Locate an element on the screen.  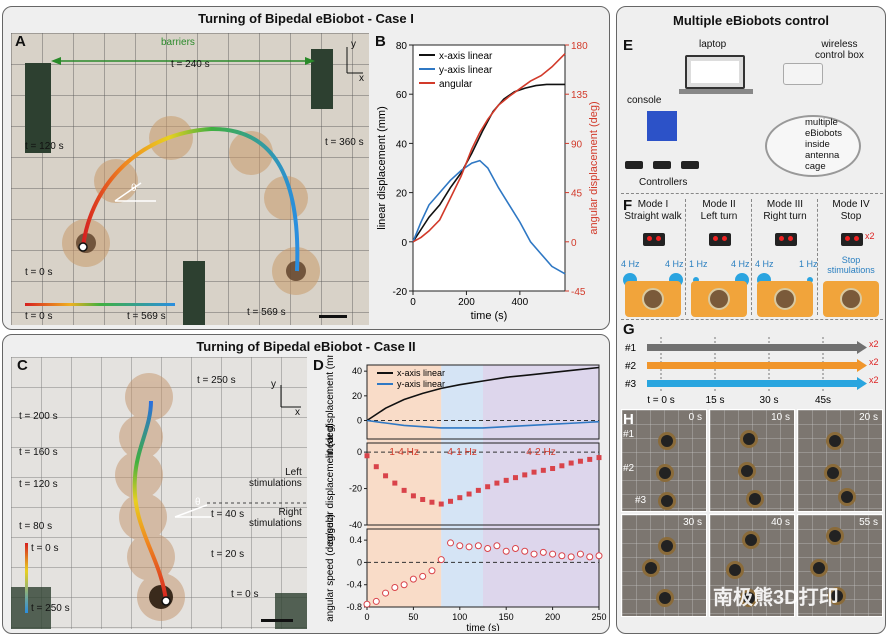
panel-label-h: H is located at coordinates (628, 419).